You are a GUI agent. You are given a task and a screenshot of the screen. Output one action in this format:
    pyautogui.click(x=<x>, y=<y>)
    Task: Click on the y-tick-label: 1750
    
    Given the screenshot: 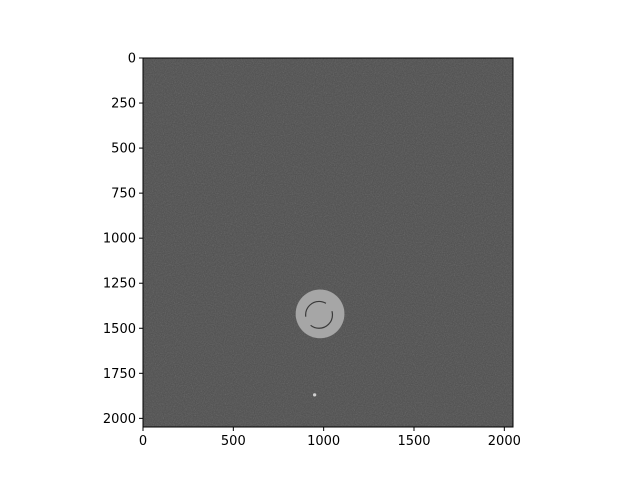 What is the action you would take?
    pyautogui.click(x=119, y=374)
    